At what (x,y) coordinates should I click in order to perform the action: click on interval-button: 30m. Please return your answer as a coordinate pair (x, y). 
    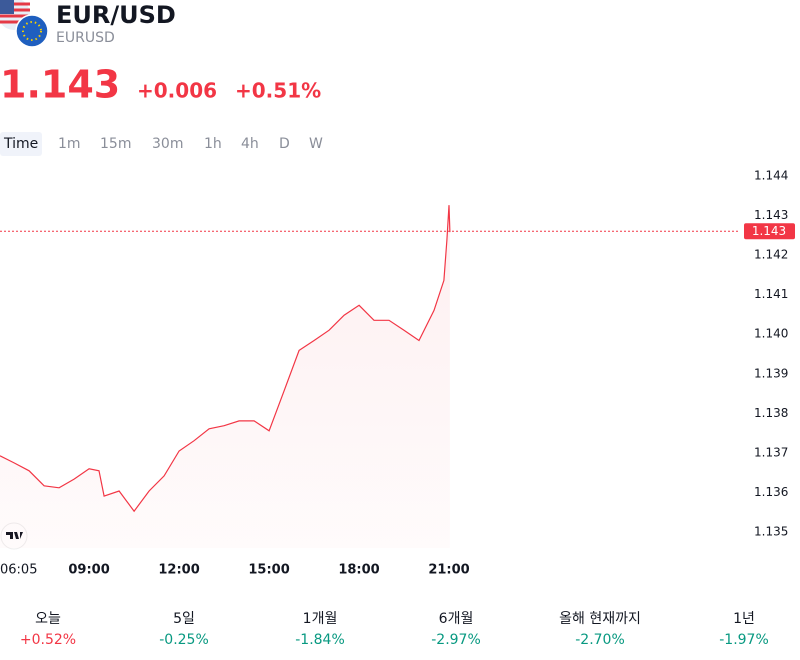
    Looking at the image, I should click on (167, 144).